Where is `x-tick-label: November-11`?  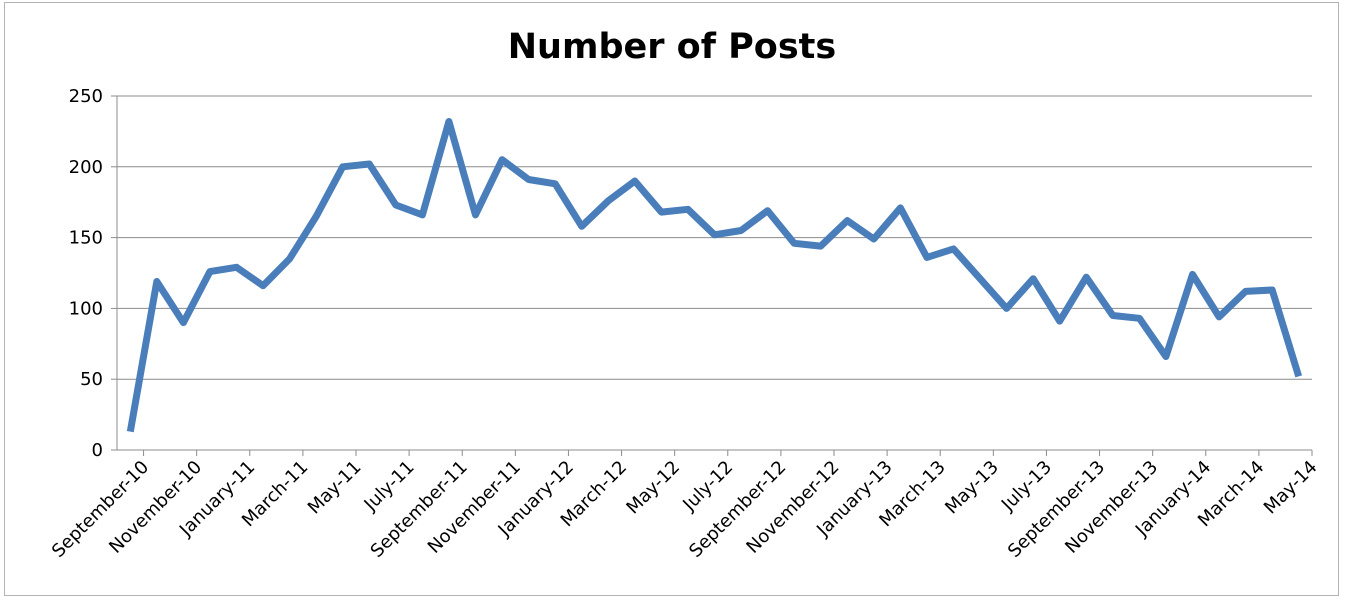
x-tick-label: November-11 is located at coordinates (474, 507).